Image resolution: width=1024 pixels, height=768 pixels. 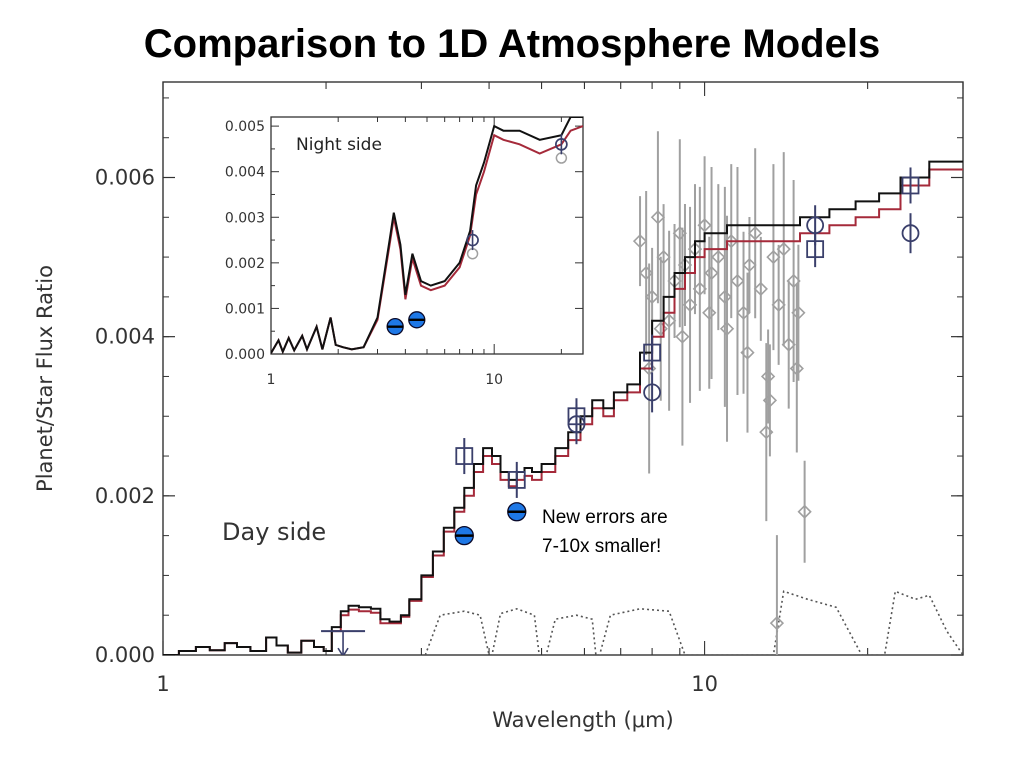 I want to click on new-errors-annotation: New errors are 7-10x smaller!, so click(x=605, y=532).